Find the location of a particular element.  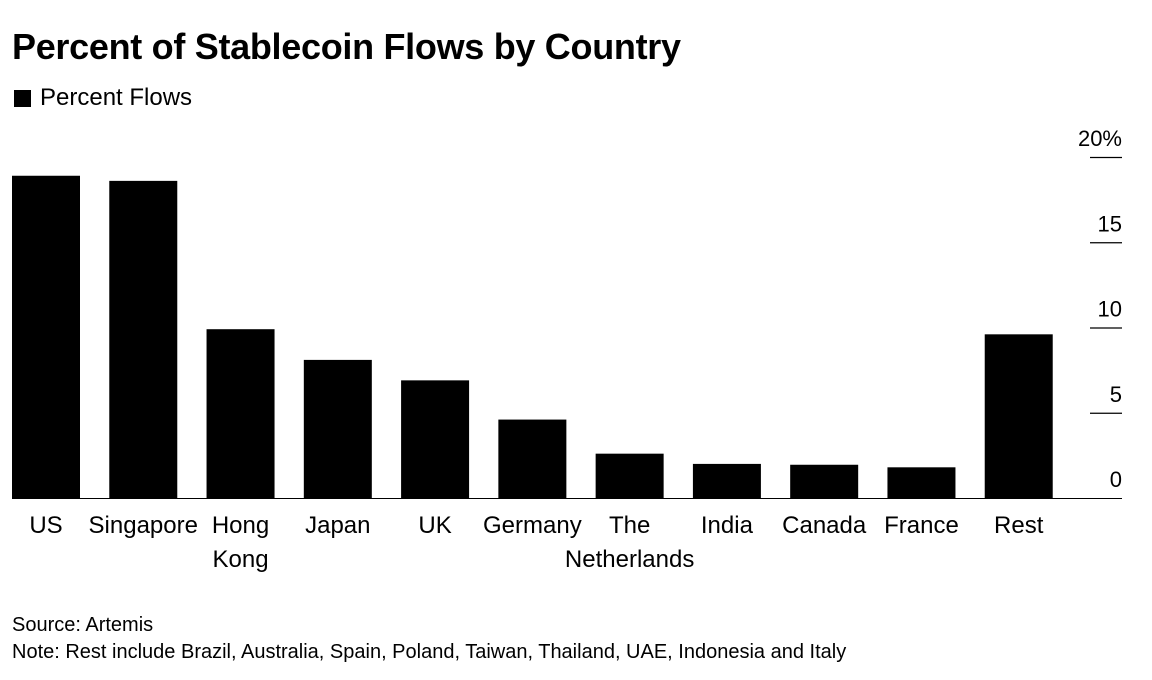

x-tick-label: The is located at coordinates (629, 525).